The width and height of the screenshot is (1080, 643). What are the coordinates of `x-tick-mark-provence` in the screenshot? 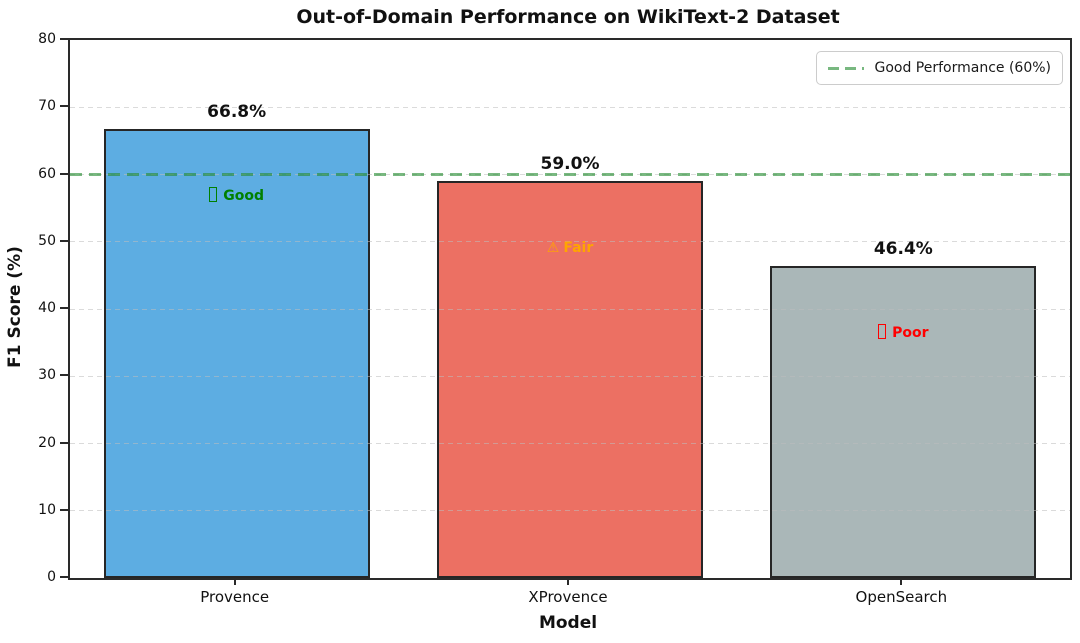 It's located at (234, 581).